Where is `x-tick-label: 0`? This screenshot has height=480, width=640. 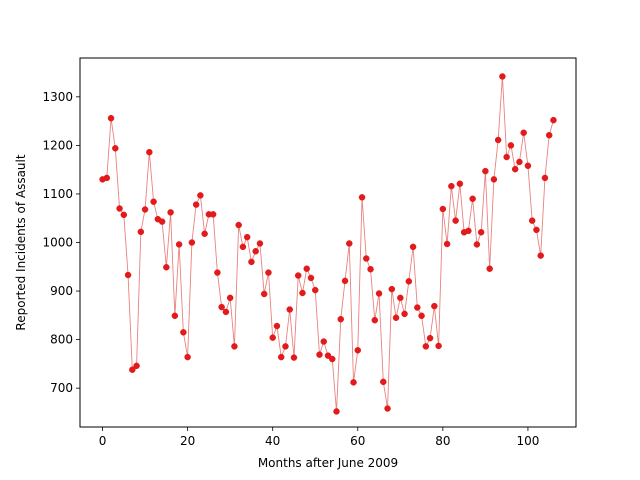 x-tick-label: 0 is located at coordinates (103, 441).